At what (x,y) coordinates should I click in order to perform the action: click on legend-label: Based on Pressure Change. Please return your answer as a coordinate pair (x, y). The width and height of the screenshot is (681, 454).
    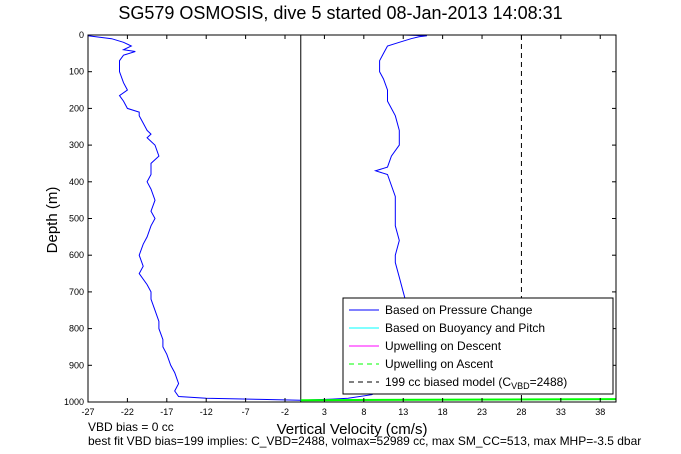
    Looking at the image, I should click on (459, 310).